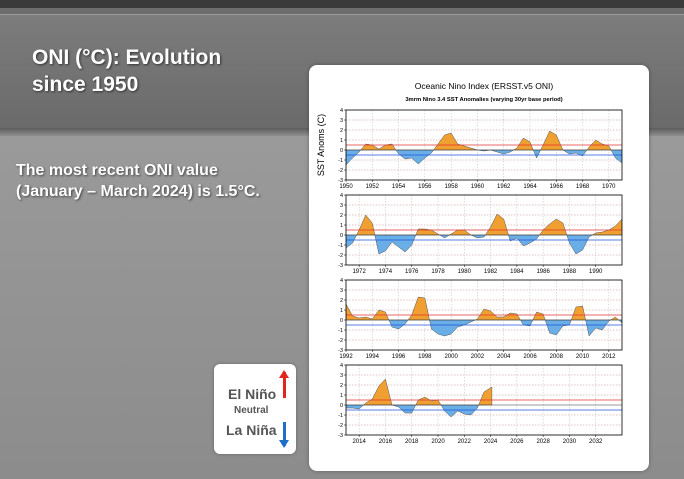 The image size is (684, 479). Describe the element at coordinates (399, 187) in the screenshot. I see `x-tick-label: 1954` at that location.